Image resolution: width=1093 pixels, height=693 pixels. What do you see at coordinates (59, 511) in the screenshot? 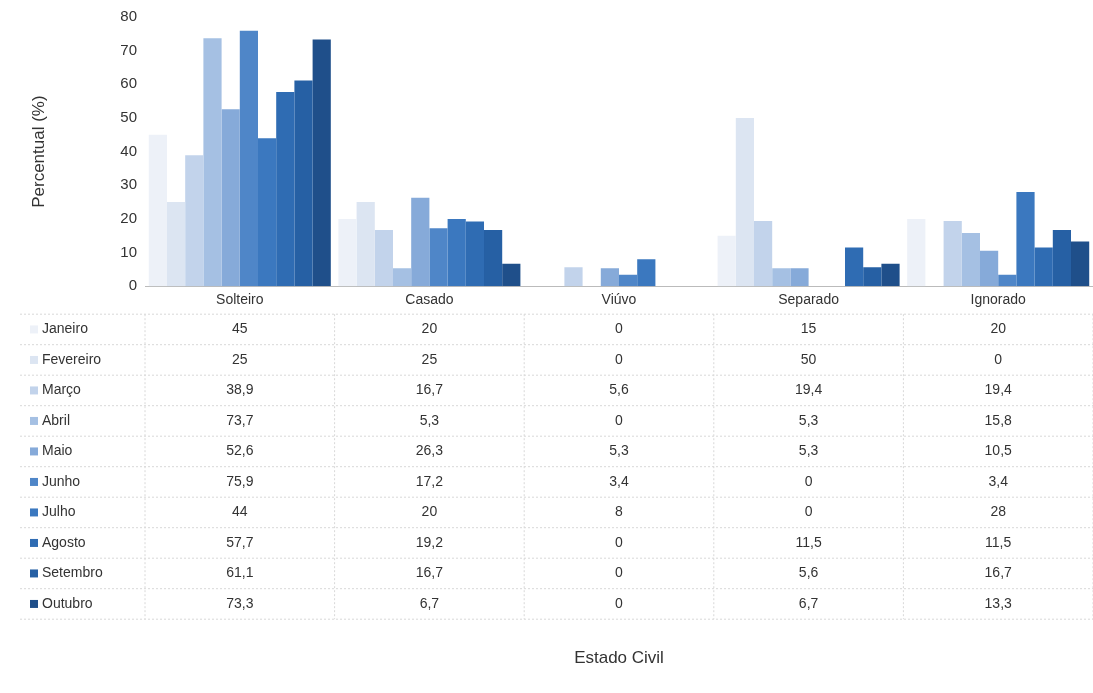
I see `legend-label: Julho` at bounding box center [59, 511].